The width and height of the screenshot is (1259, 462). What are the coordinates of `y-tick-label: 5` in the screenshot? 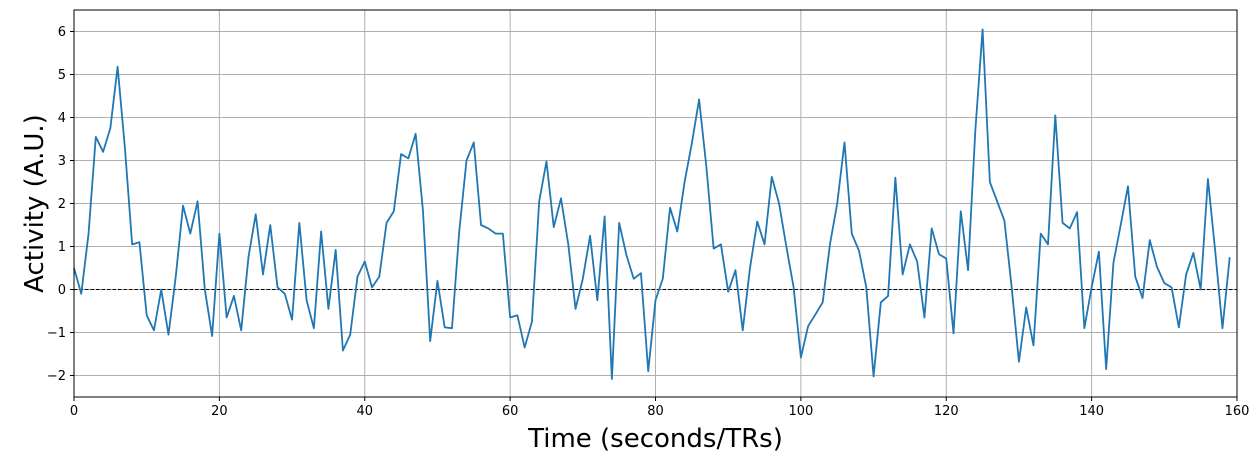 It's located at (62, 75).